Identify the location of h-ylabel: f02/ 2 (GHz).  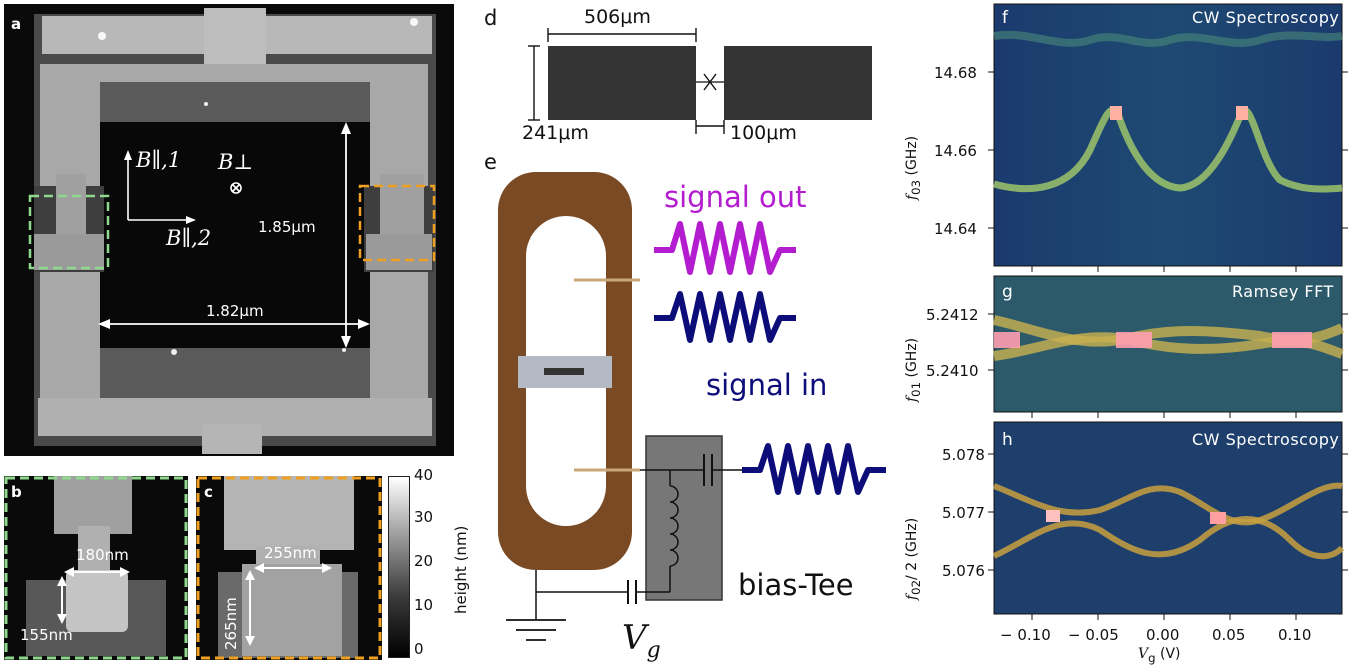
(913, 558).